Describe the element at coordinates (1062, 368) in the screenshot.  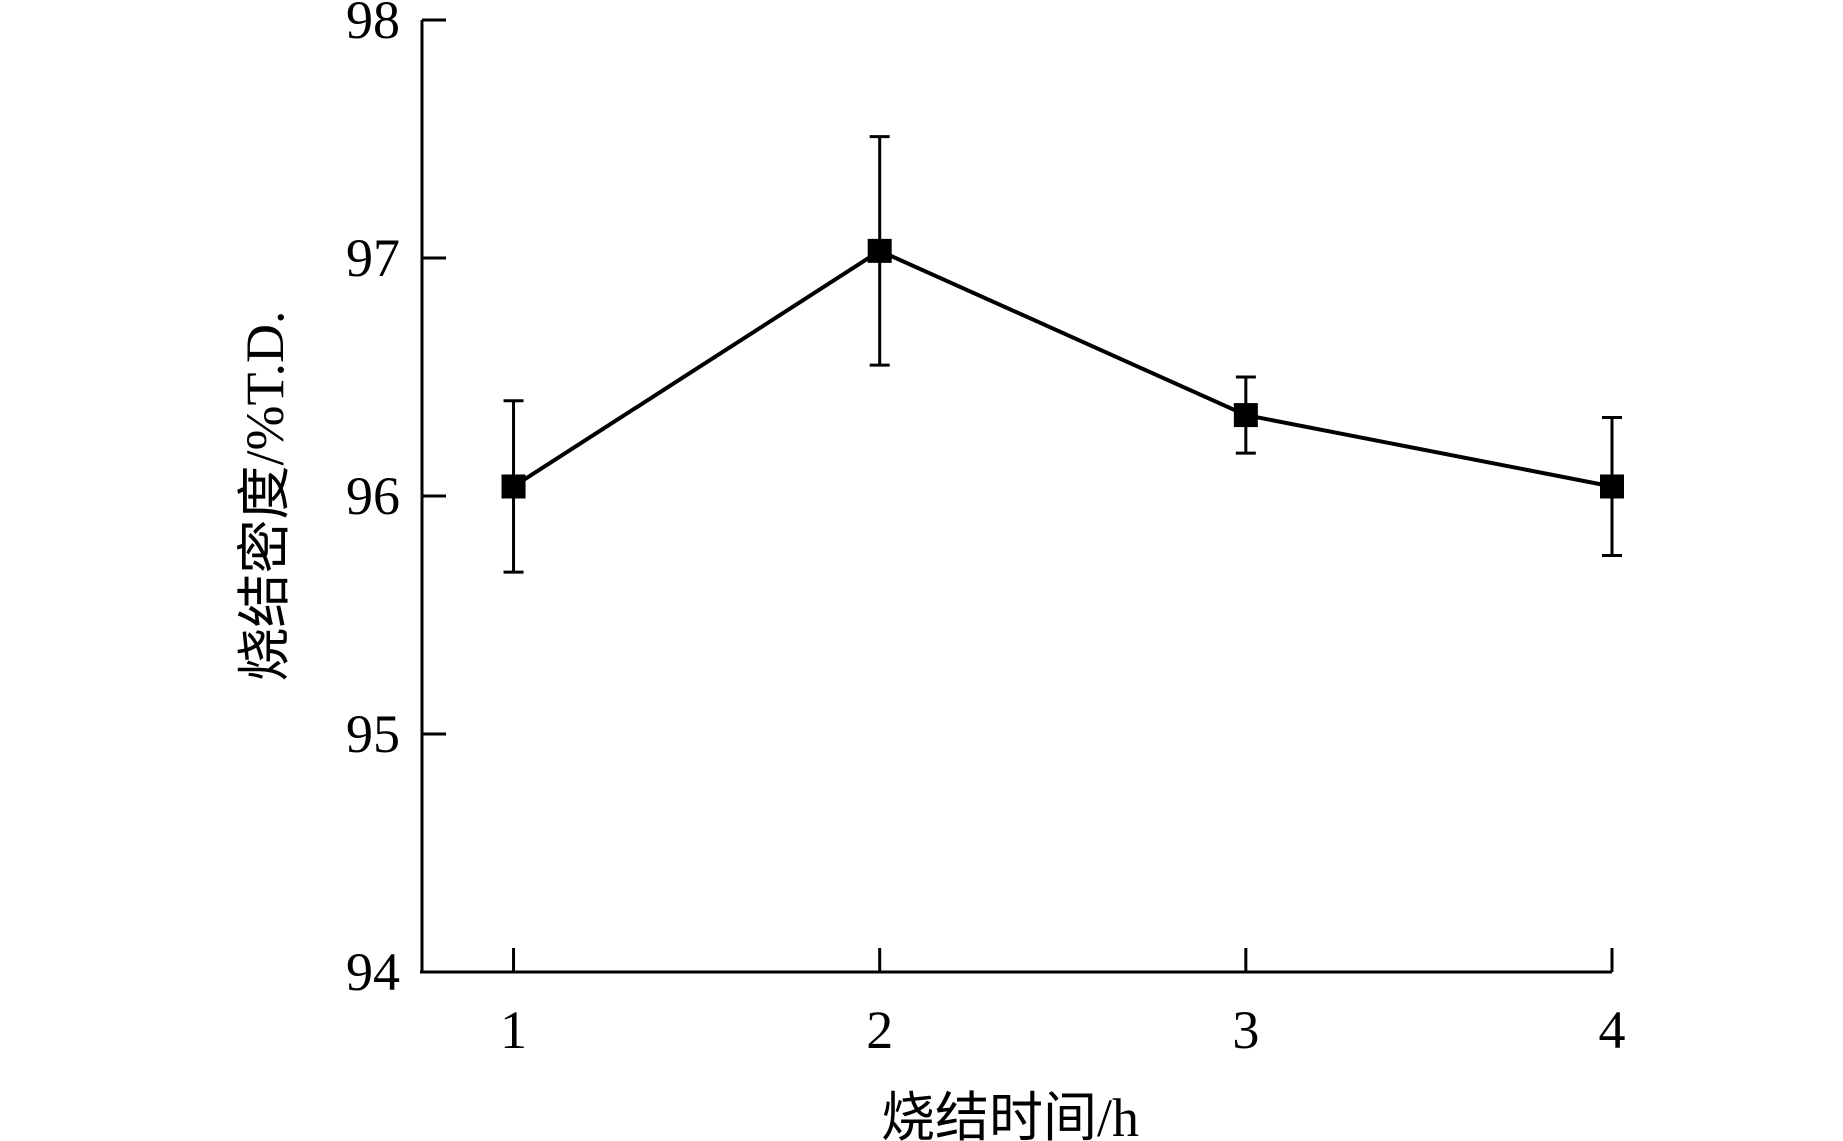
I see `series-line` at that location.